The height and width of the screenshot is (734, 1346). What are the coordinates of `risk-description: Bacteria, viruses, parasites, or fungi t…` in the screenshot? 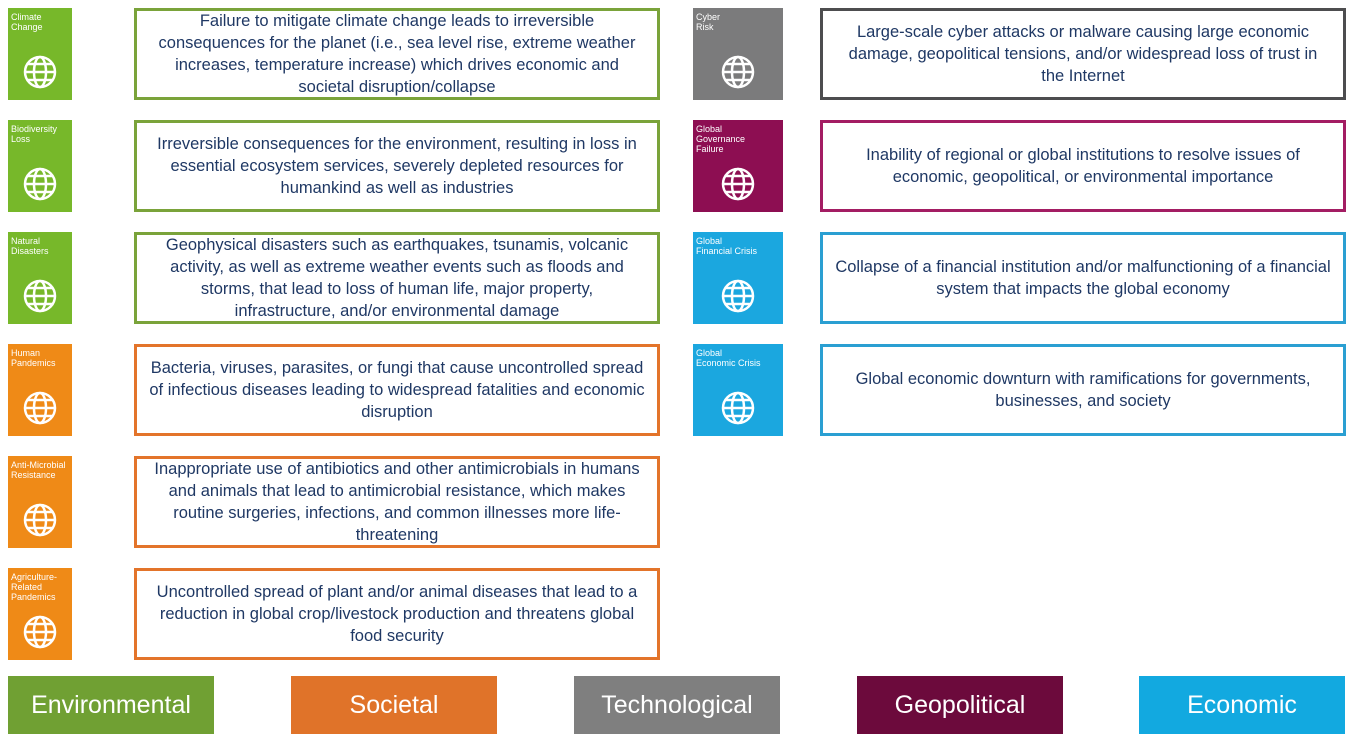 It's located at (397, 390).